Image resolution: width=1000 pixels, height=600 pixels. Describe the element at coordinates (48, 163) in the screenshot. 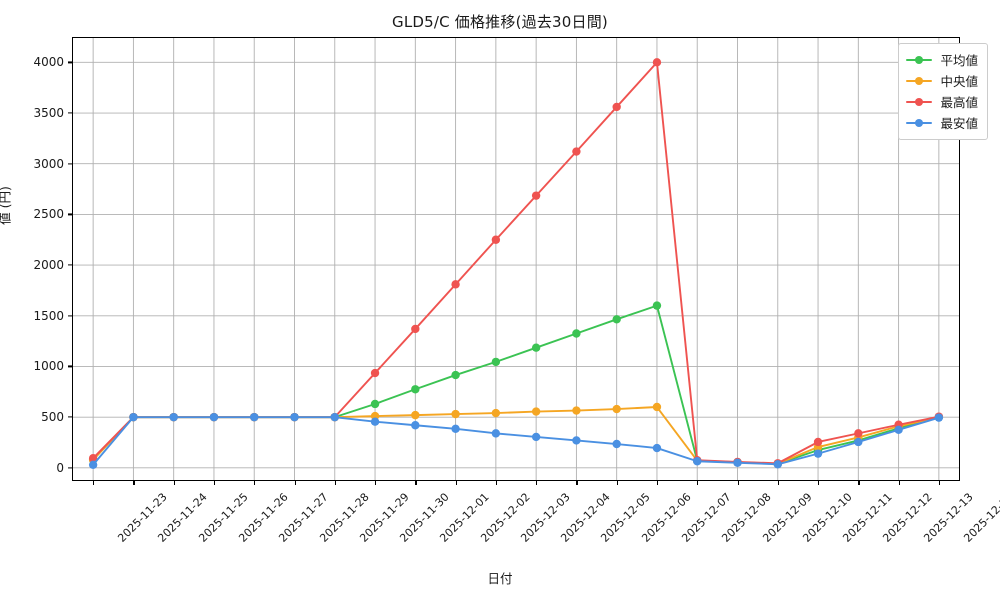

I see `y-axis-tick-label: 3000` at that location.